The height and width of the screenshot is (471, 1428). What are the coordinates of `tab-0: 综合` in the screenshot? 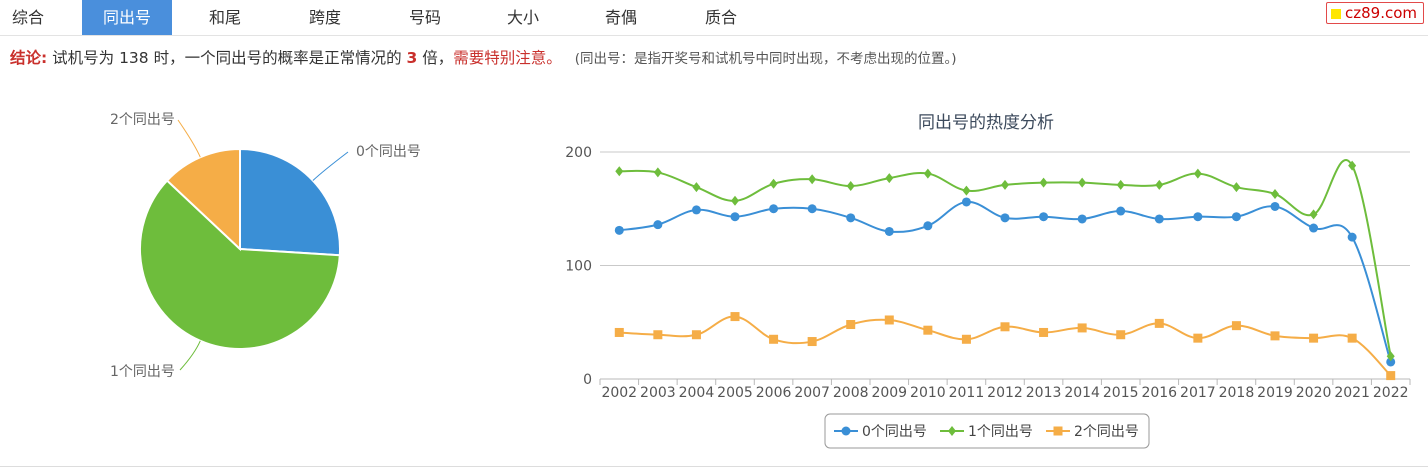 It's located at (27, 17).